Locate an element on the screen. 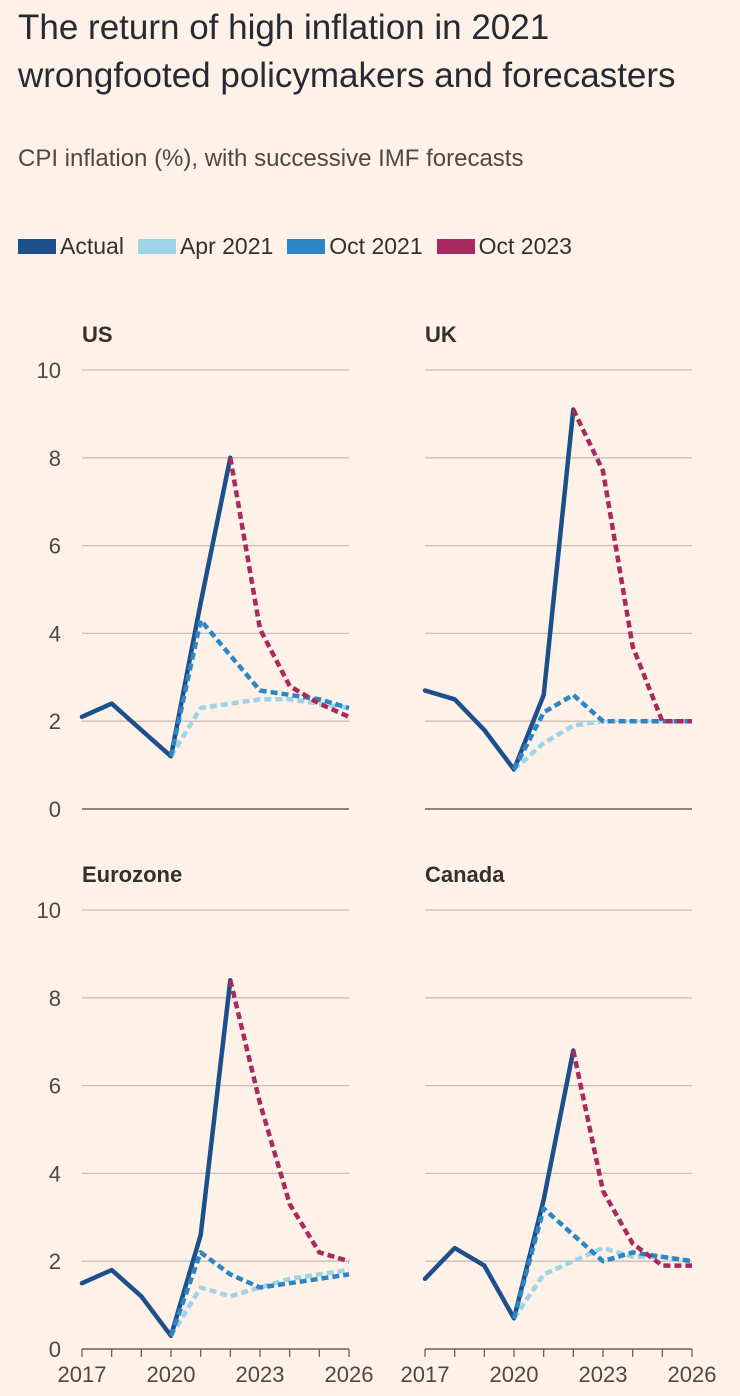 Image resolution: width=740 pixels, height=1396 pixels. legend-label-actual: Actual is located at coordinates (92, 245).